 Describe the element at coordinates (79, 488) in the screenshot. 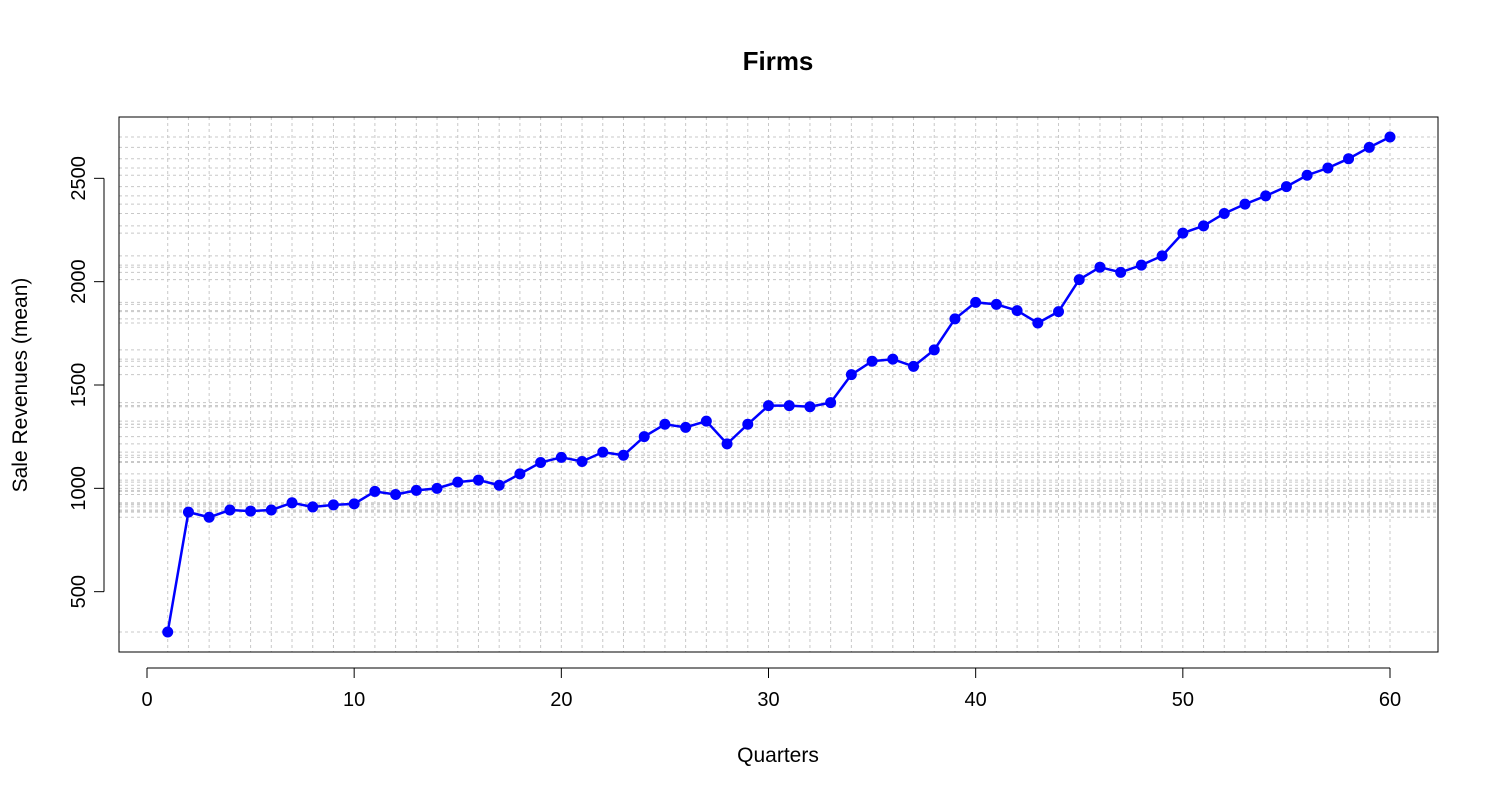

I see `y-tick-label: 1000` at that location.